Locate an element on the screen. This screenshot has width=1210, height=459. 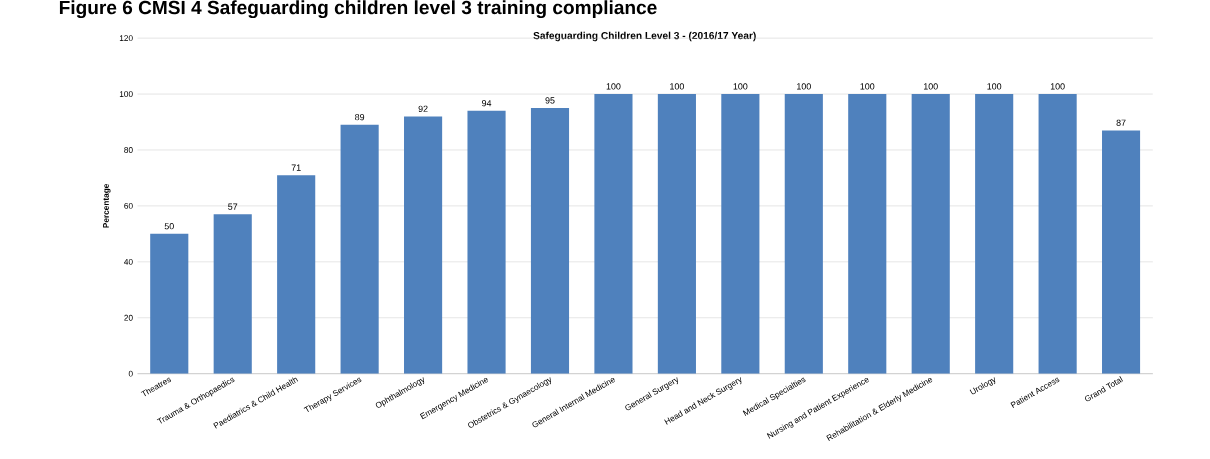
data-label: 87 is located at coordinates (1121, 123).